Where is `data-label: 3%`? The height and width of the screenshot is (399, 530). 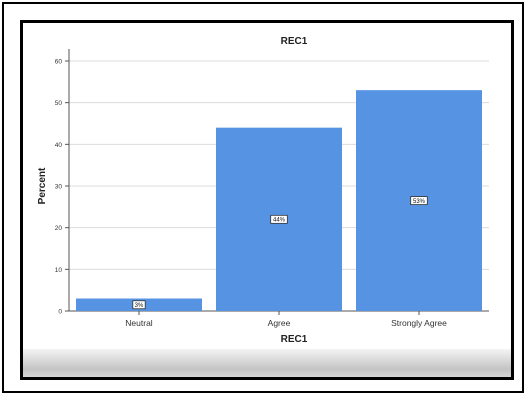 data-label: 3% is located at coordinates (139, 306).